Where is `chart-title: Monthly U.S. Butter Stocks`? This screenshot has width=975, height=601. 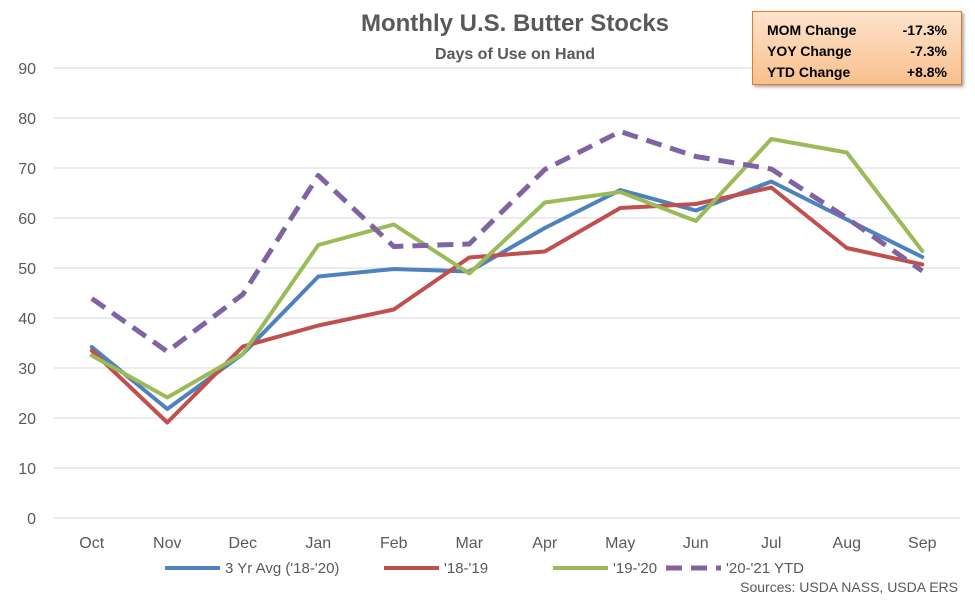
chart-title: Monthly U.S. Butter Stocks is located at coordinates (515, 23).